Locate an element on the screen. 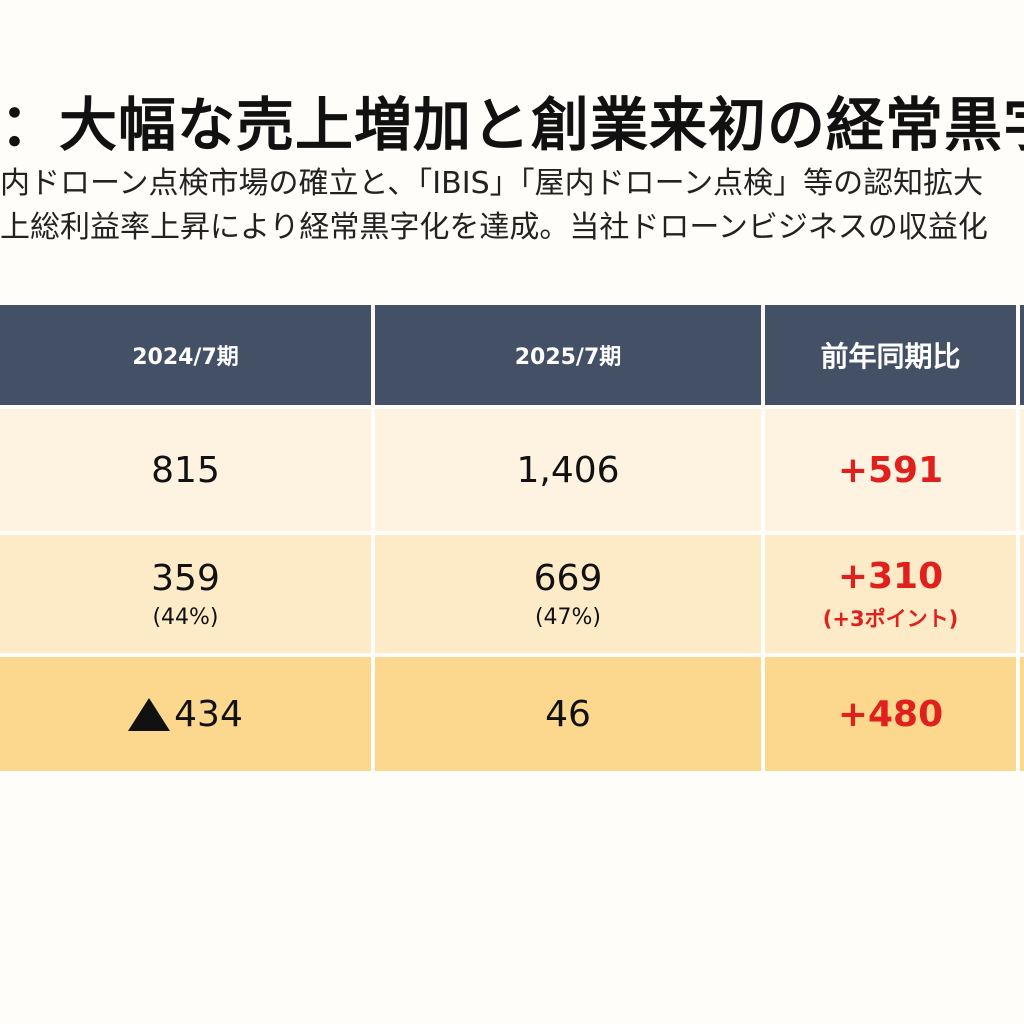 Image resolution: width=1024 pixels, height=1024 pixels. row2-yoy-points: (+3ポイント) is located at coordinates (890, 618).